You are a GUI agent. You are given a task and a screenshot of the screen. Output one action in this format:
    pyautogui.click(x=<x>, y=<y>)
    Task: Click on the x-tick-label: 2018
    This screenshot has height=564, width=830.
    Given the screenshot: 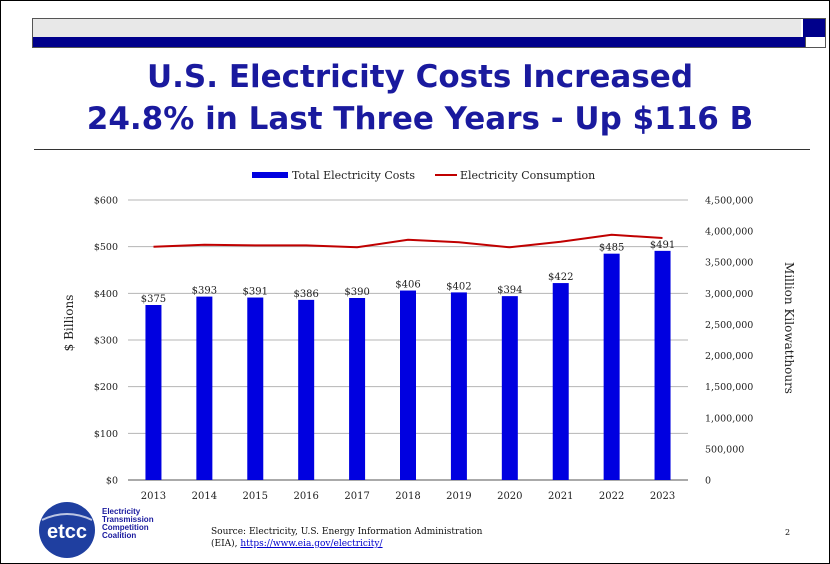 What is the action you would take?
    pyautogui.click(x=407, y=495)
    